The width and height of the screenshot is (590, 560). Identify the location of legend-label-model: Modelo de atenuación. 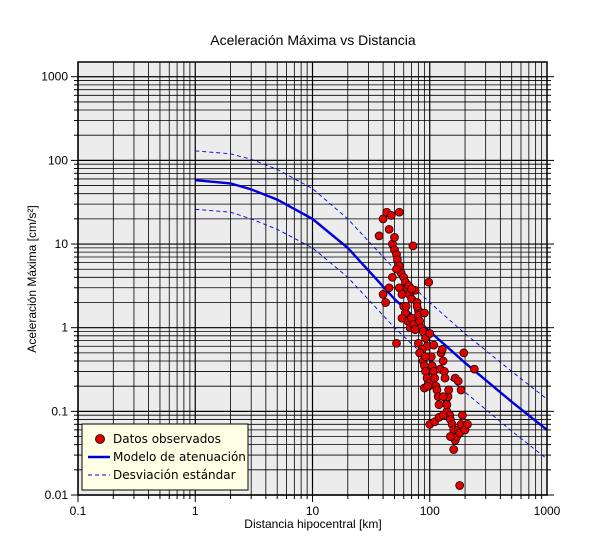
(179, 457).